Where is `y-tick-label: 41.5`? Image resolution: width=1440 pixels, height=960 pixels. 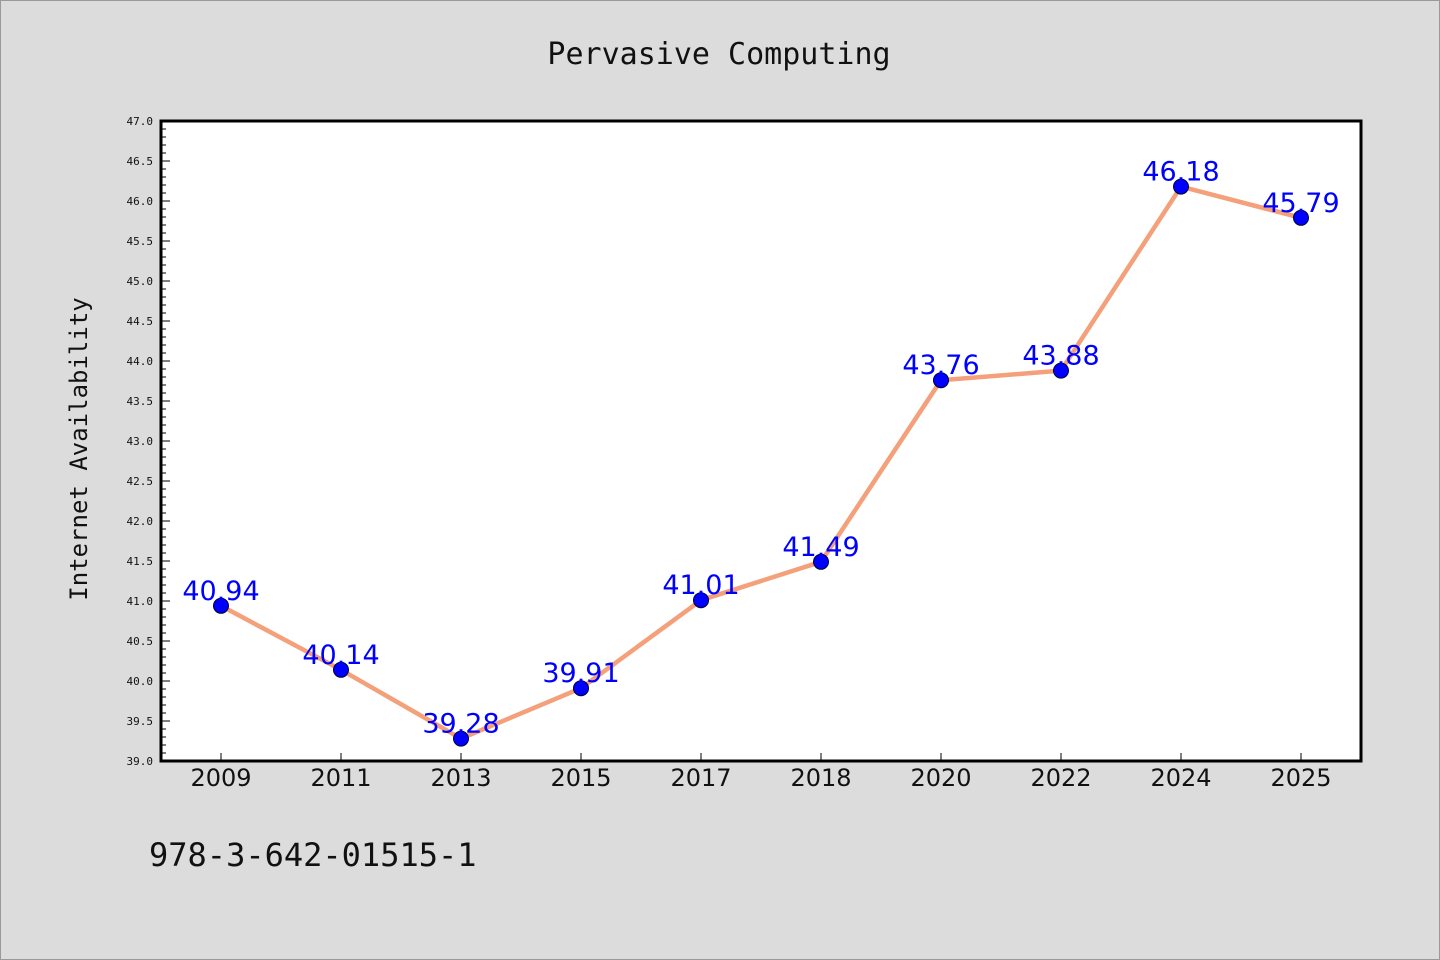 y-tick-label: 41.5 is located at coordinates (140, 561).